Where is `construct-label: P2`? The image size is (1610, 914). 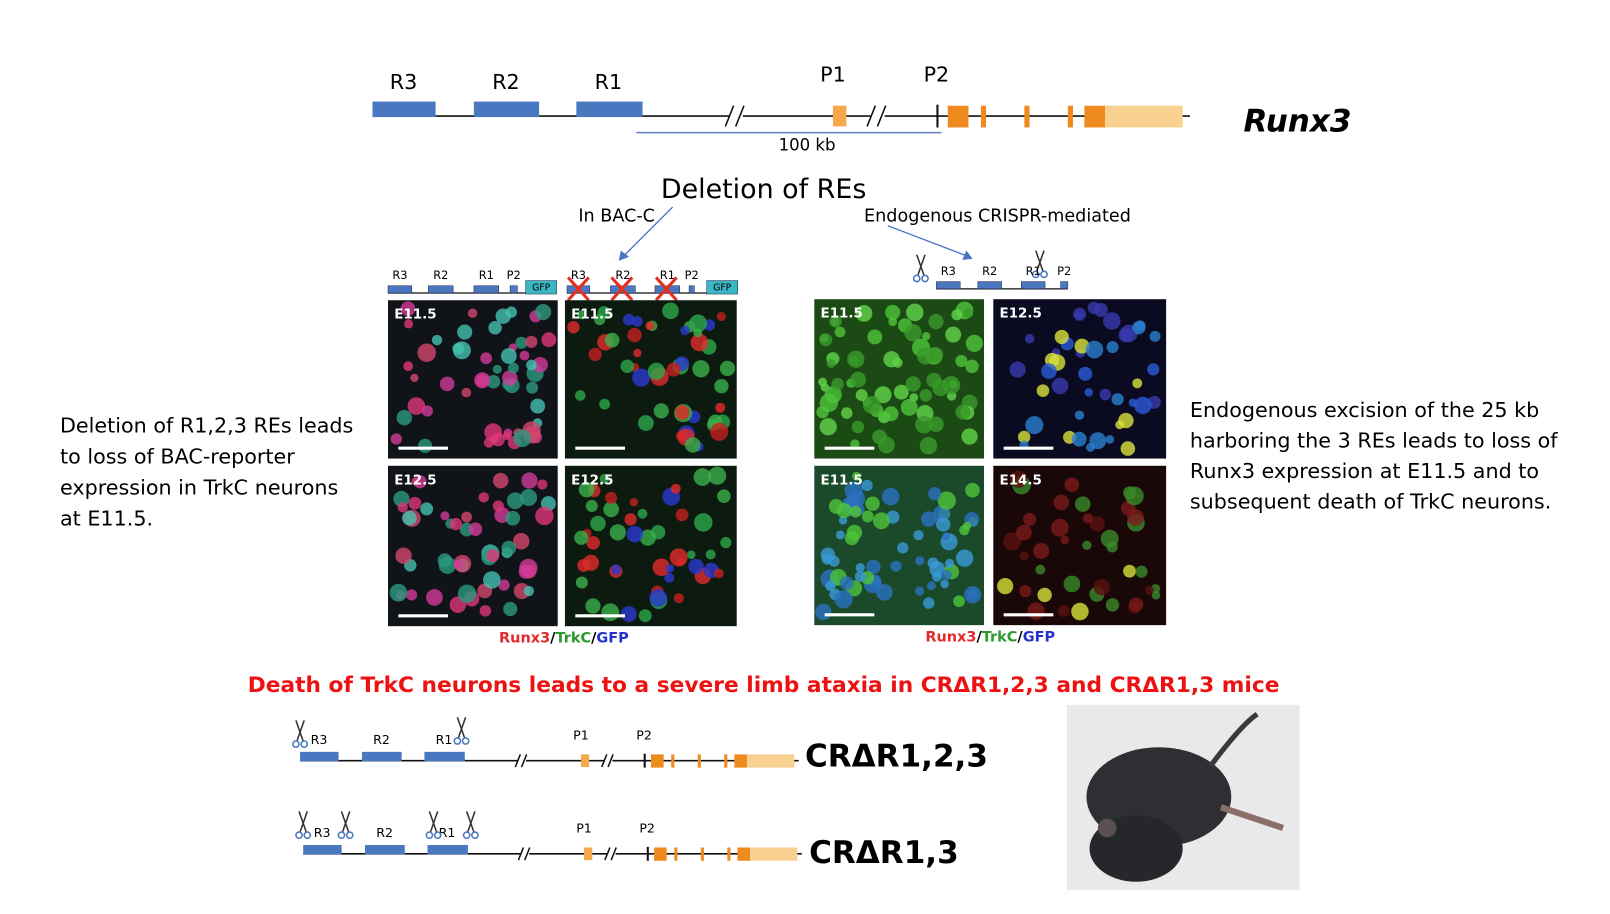
construct-label: P2 is located at coordinates (1064, 271).